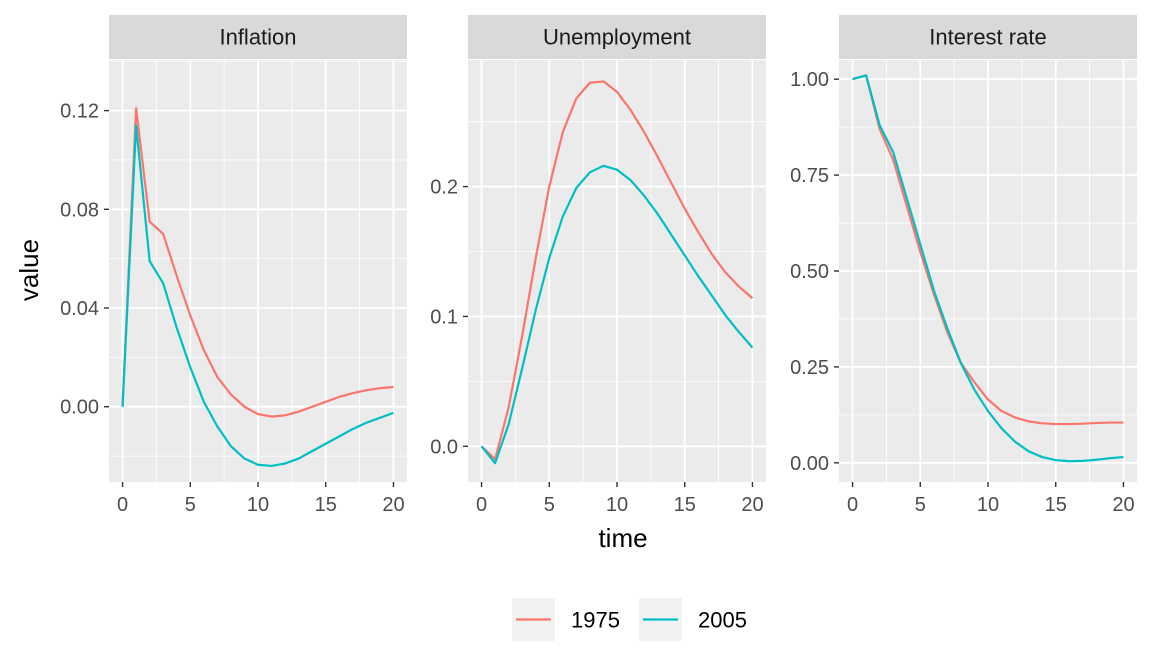  Describe the element at coordinates (629, 619) in the screenshot. I see `legend: 1975 2005` at that location.